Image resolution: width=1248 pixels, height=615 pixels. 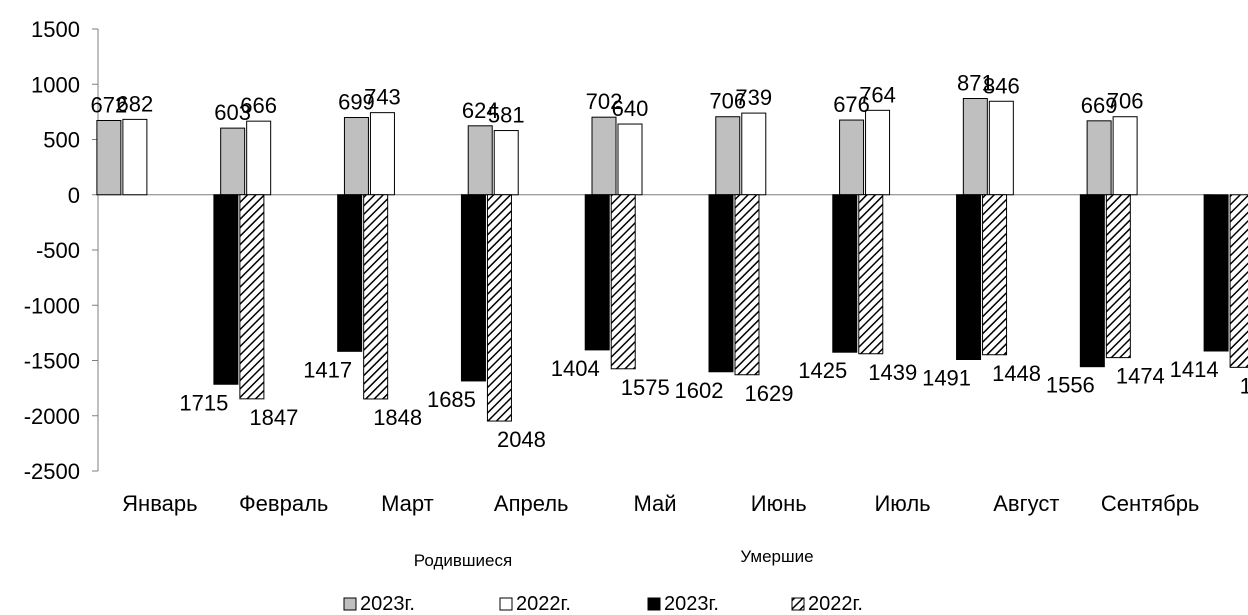 I want to click on data-label-series-2-cat-8: 1414, so click(x=1194, y=369).